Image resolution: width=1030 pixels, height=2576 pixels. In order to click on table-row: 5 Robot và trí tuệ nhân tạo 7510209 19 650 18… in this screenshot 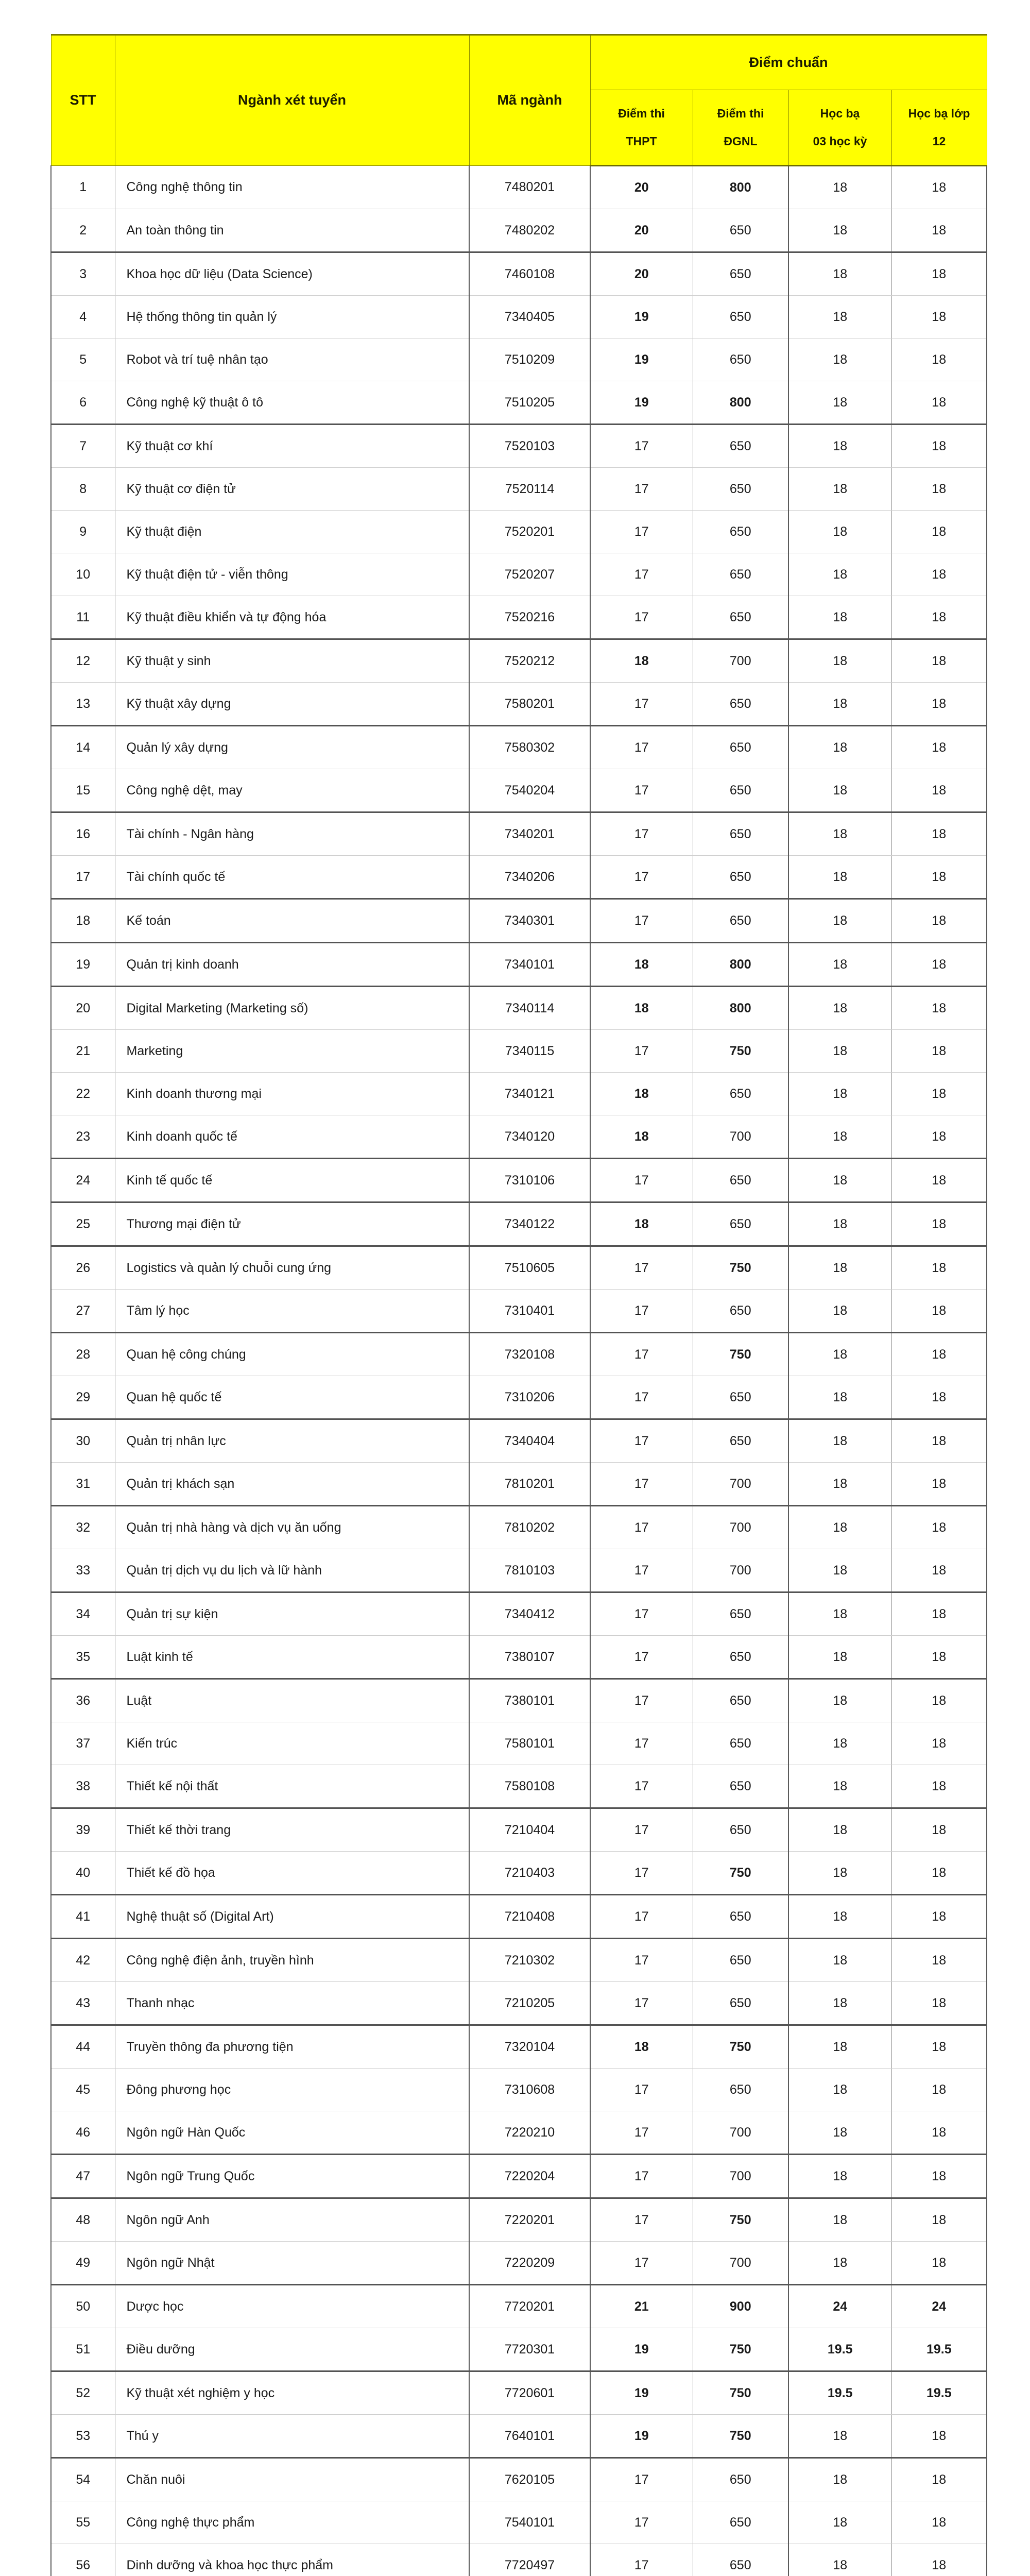, I will do `click(519, 359)`.